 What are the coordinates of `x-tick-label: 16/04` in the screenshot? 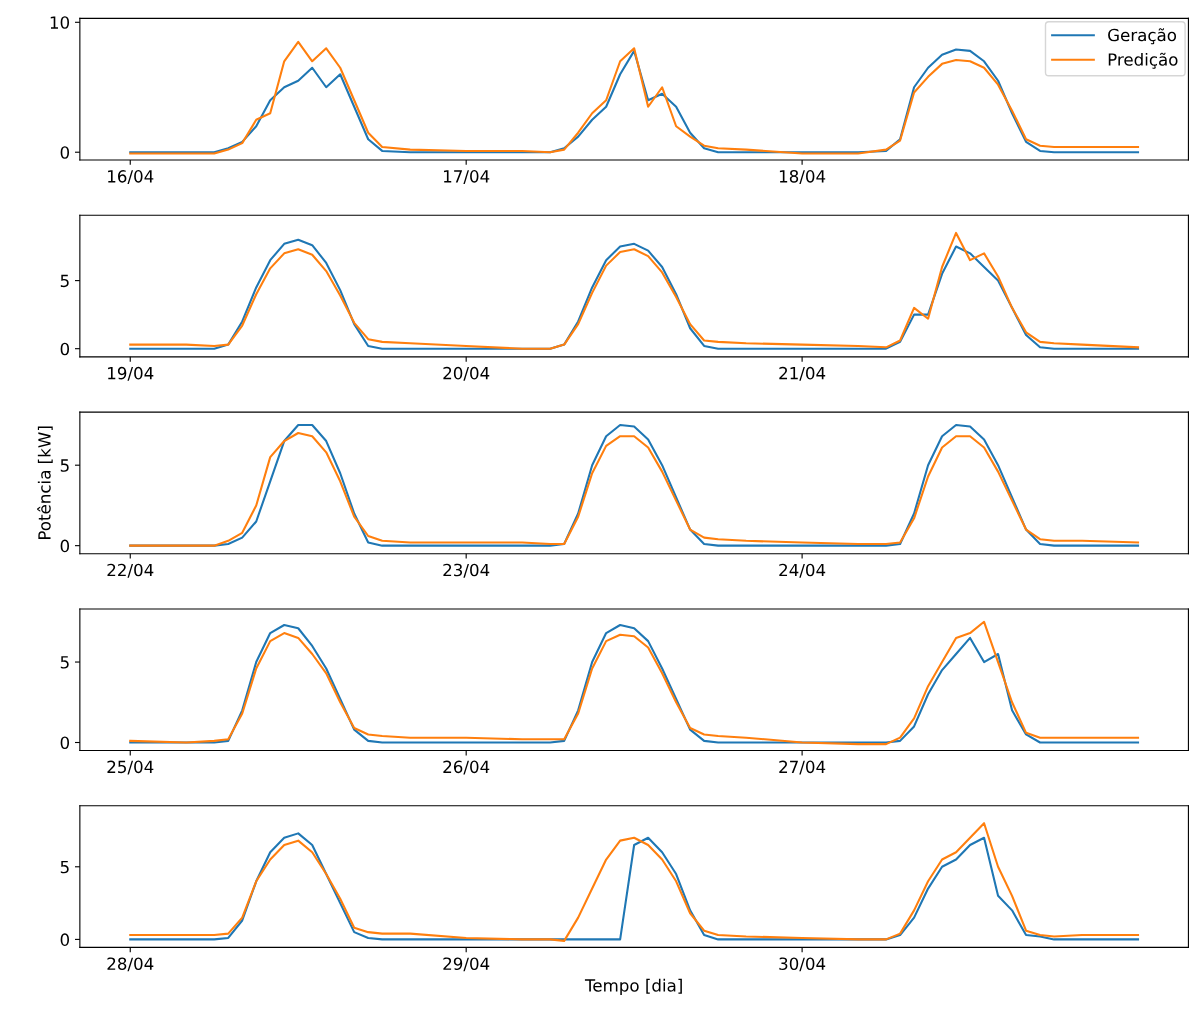 It's located at (131, 177).